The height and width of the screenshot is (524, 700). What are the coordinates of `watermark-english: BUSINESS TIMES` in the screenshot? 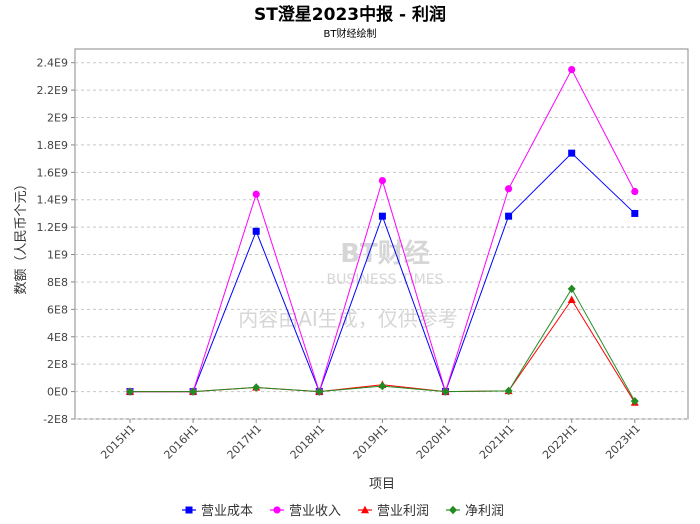 It's located at (385, 280).